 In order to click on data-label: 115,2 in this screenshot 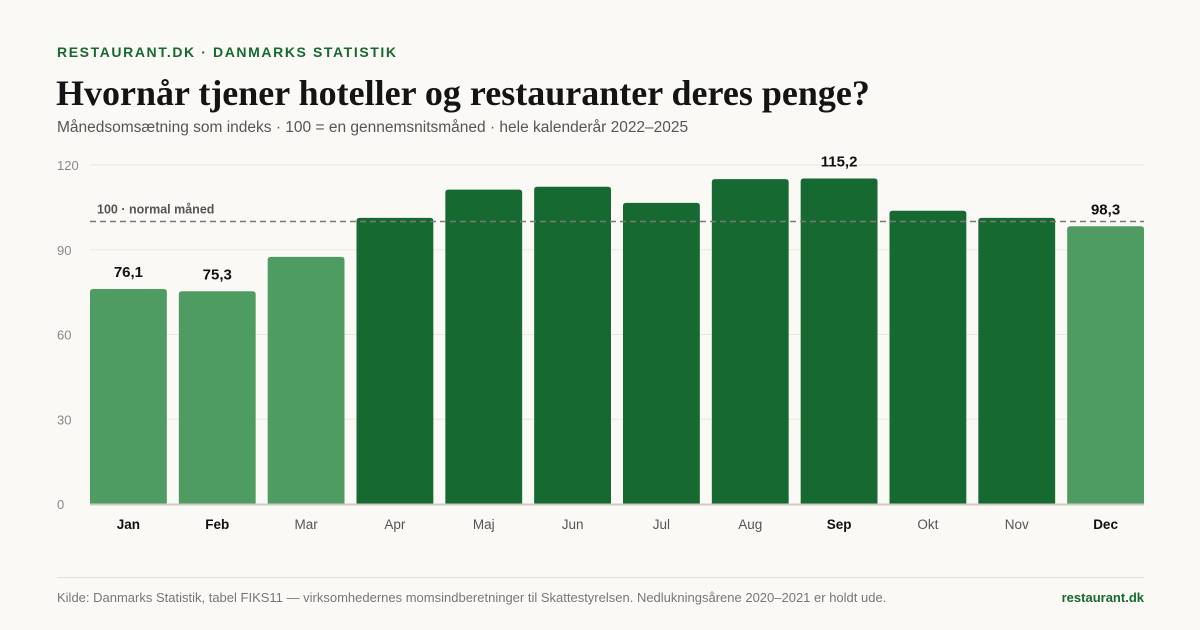, I will do `click(839, 162)`.